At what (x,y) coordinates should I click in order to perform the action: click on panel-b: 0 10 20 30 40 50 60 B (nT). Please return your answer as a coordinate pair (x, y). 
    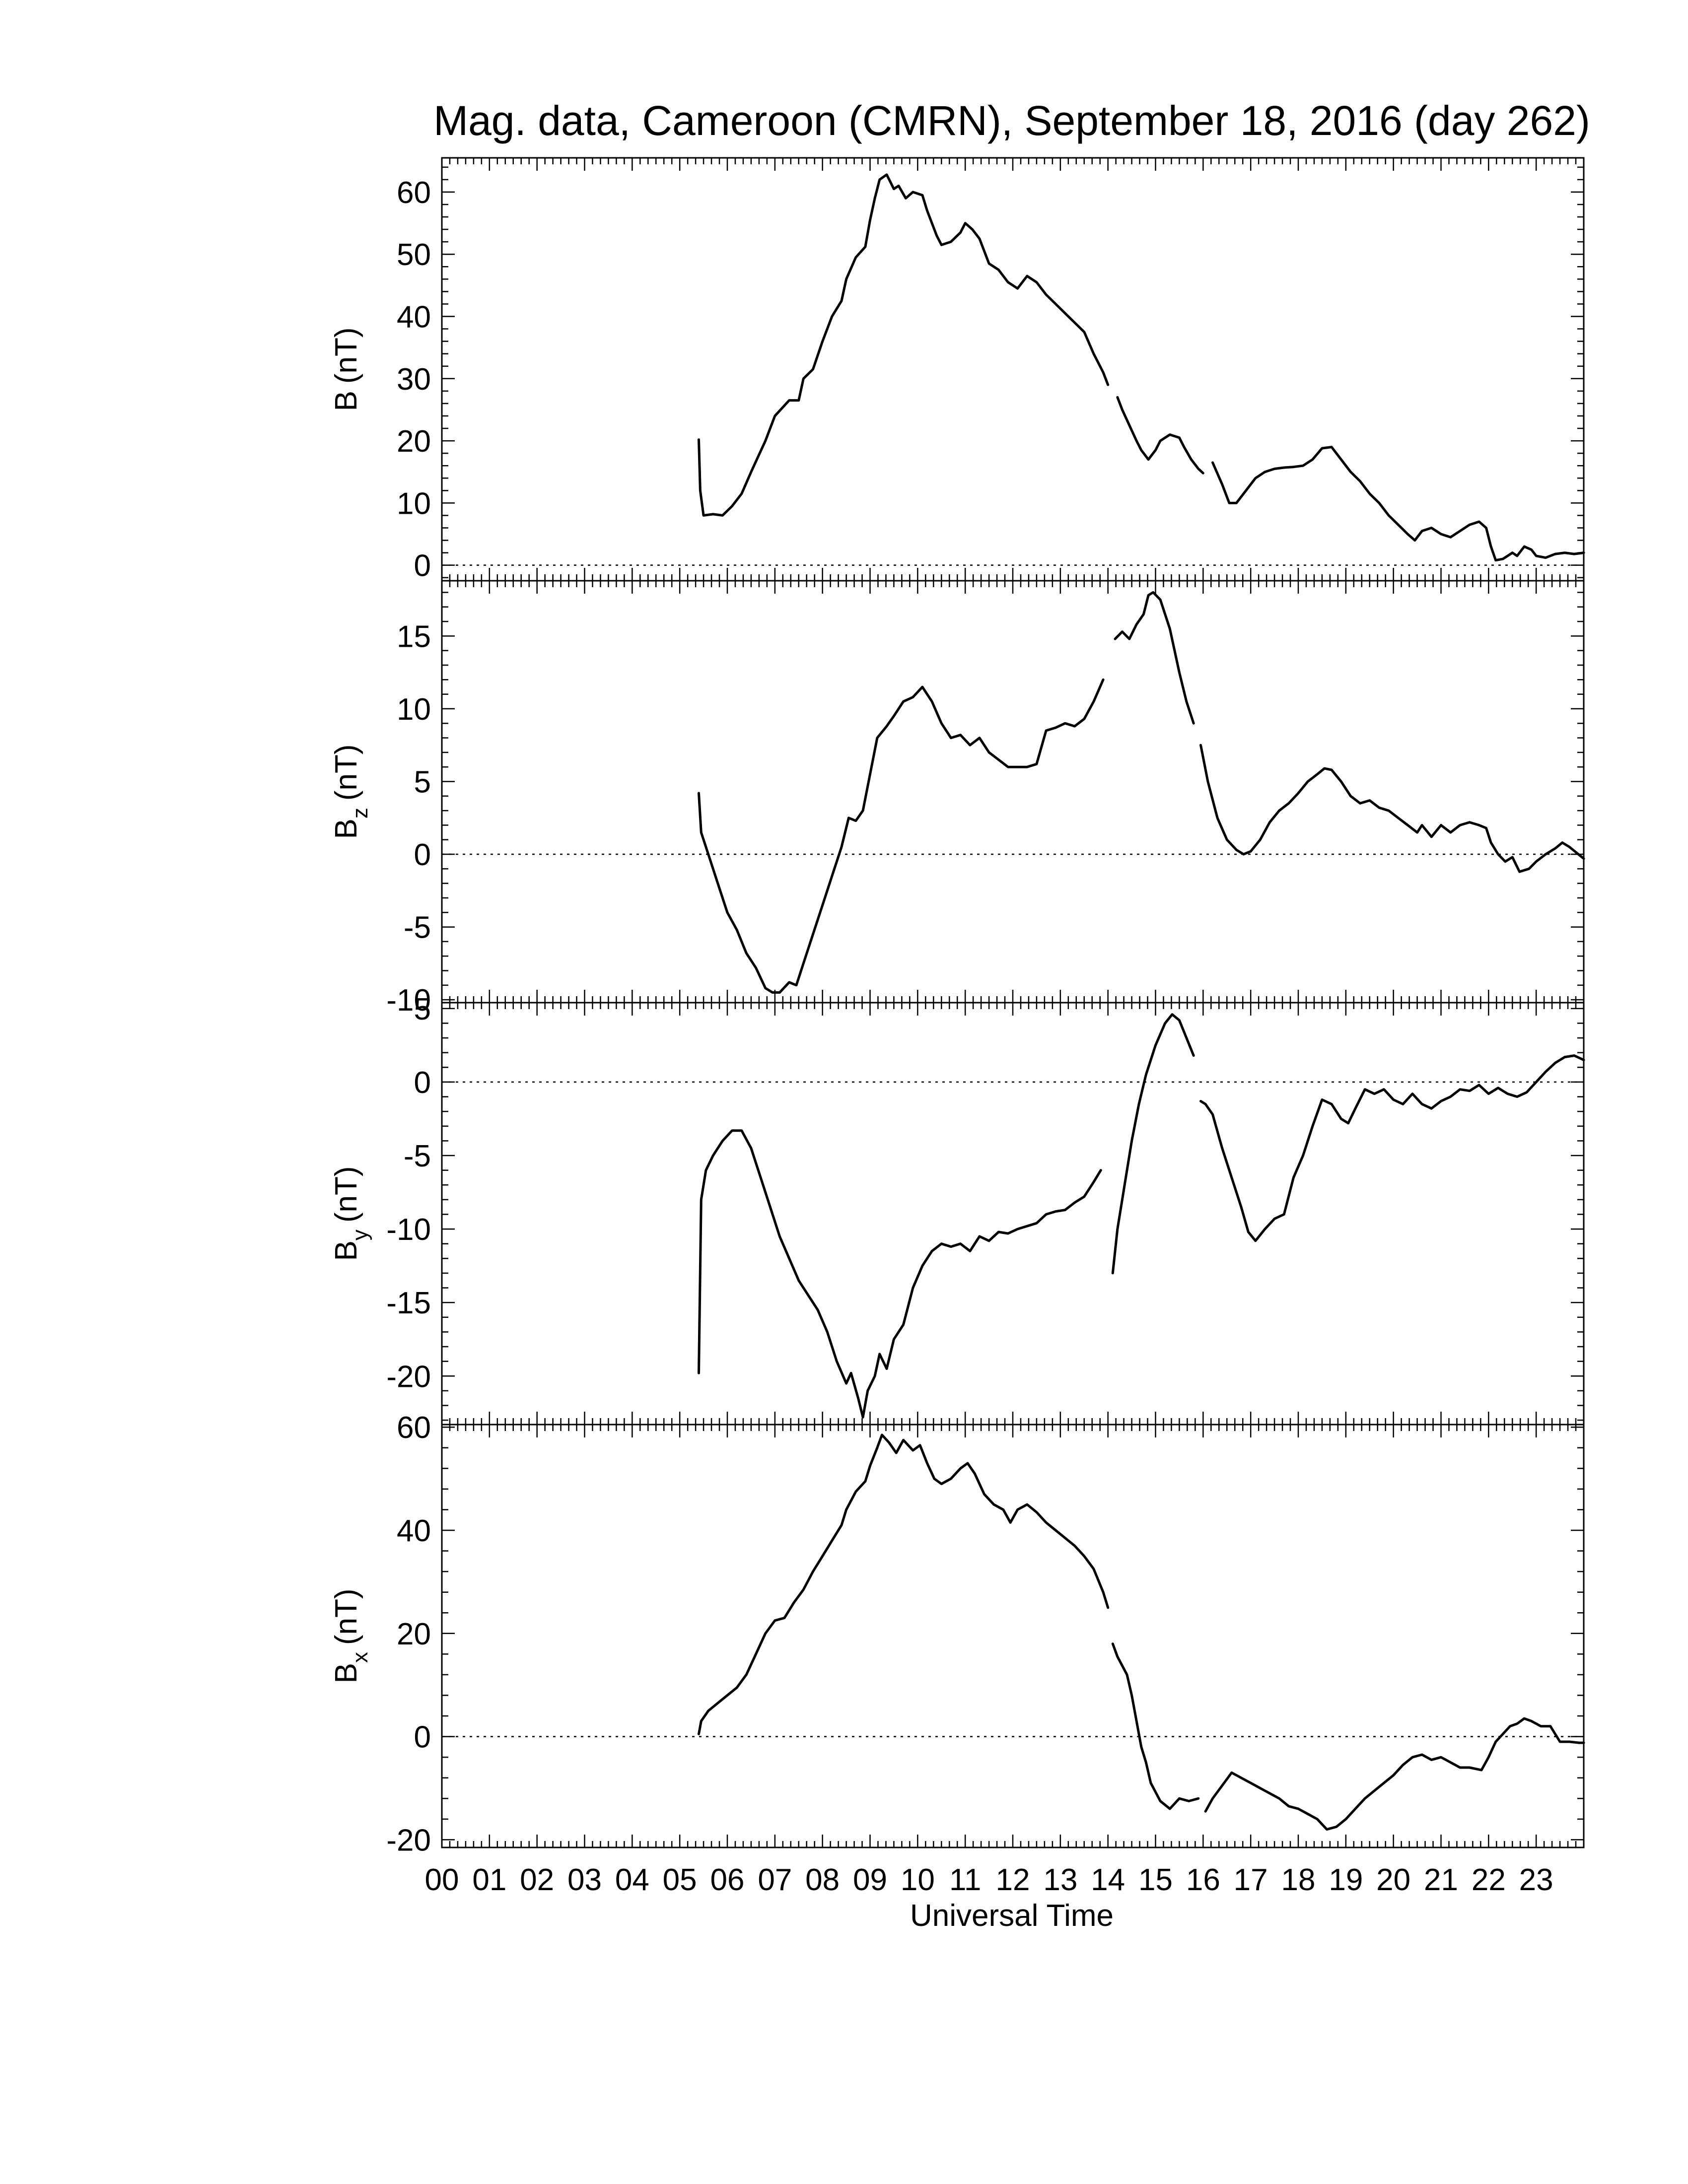
    Looking at the image, I should click on (957, 370).